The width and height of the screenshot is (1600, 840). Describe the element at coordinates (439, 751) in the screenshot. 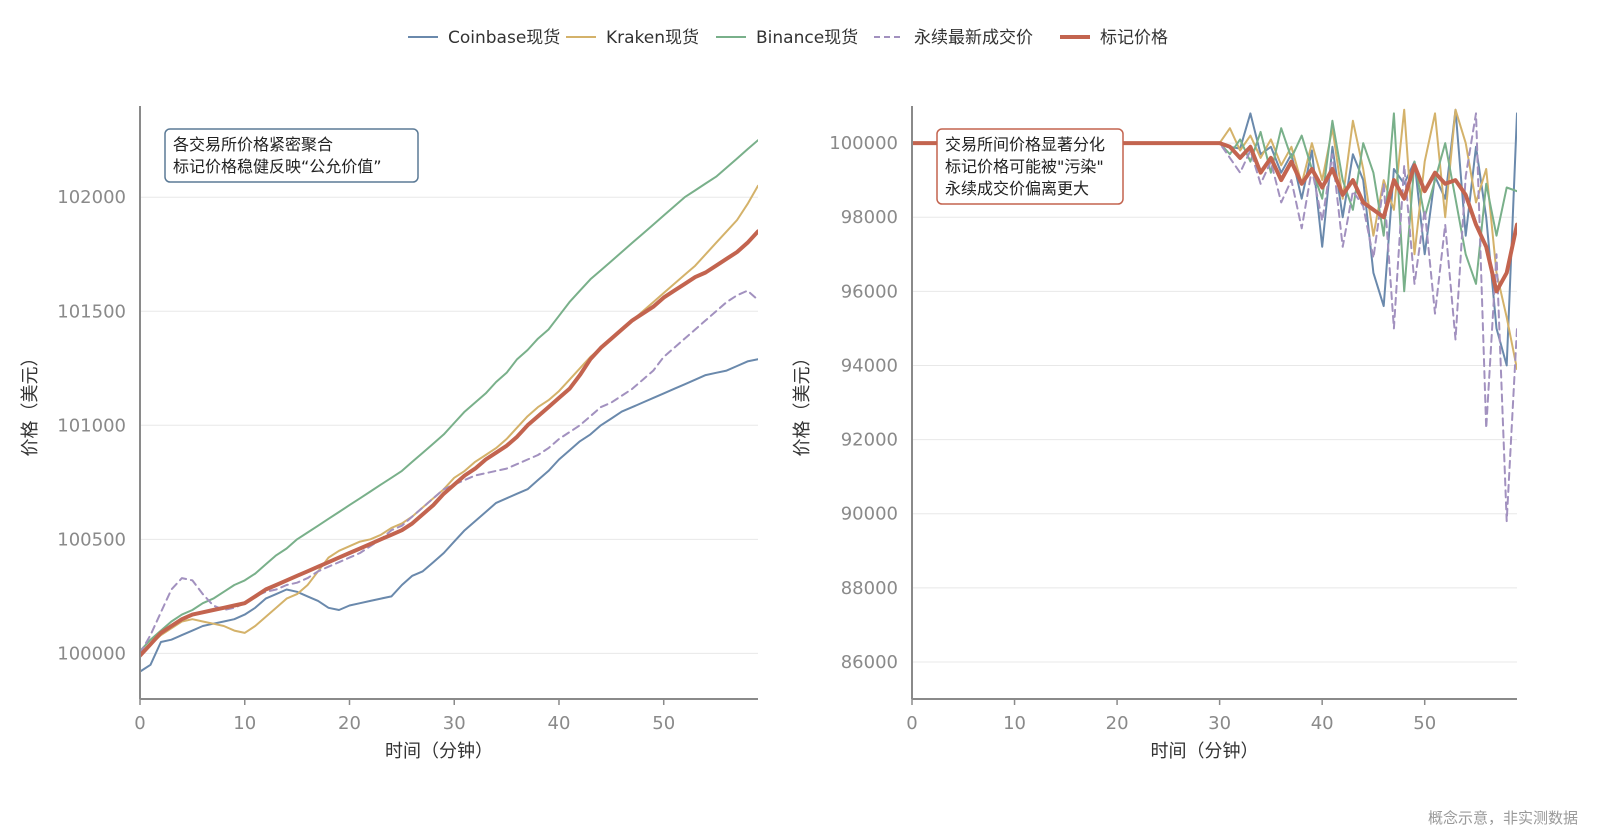

I see `left-x-axis-title: 时间（分钟）` at that location.